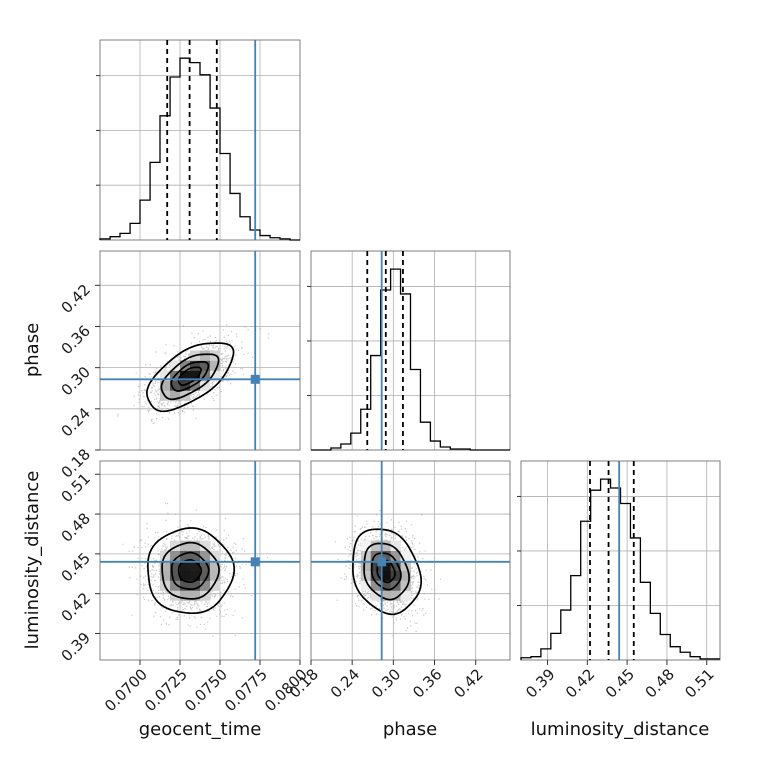  I want to click on joint-geocent_time-phase, so click(200, 350).